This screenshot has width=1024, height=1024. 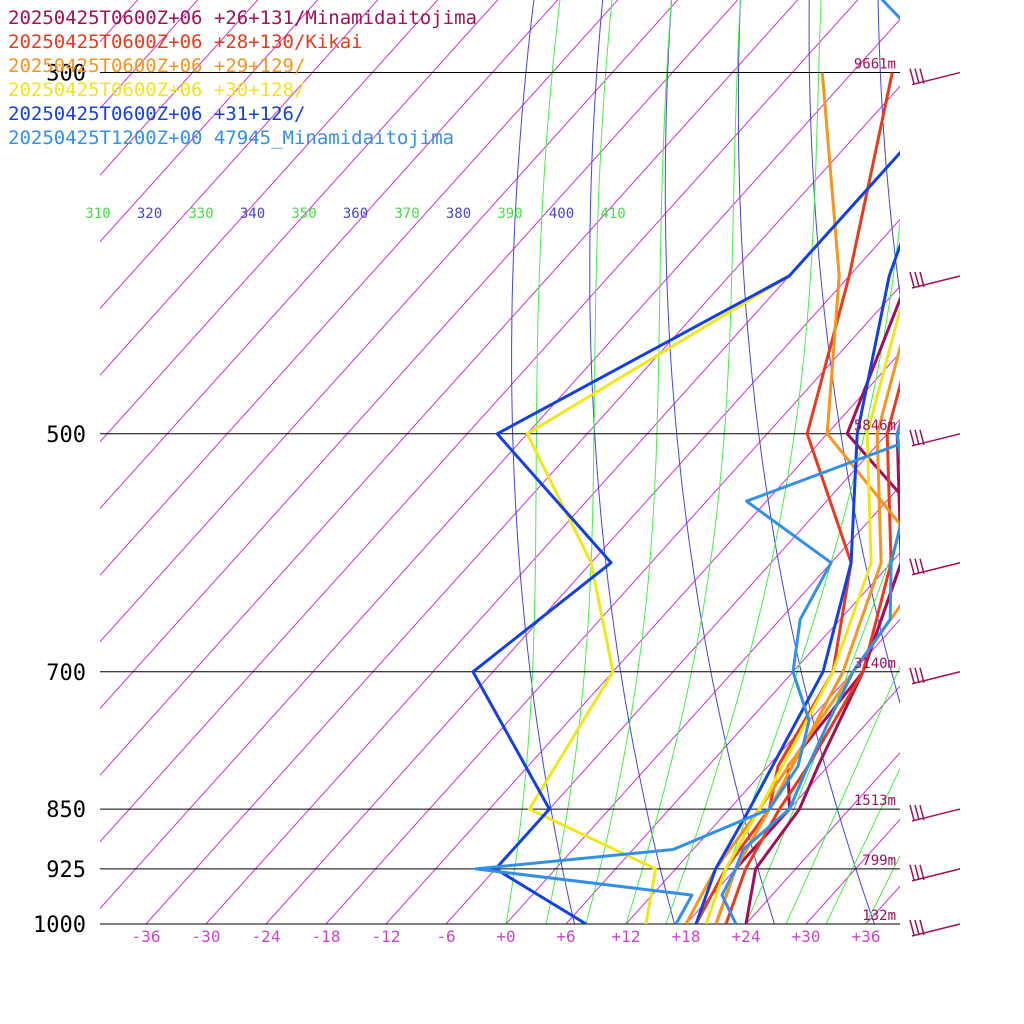 I want to click on temperature-tick-label: -18, so click(x=326, y=936).